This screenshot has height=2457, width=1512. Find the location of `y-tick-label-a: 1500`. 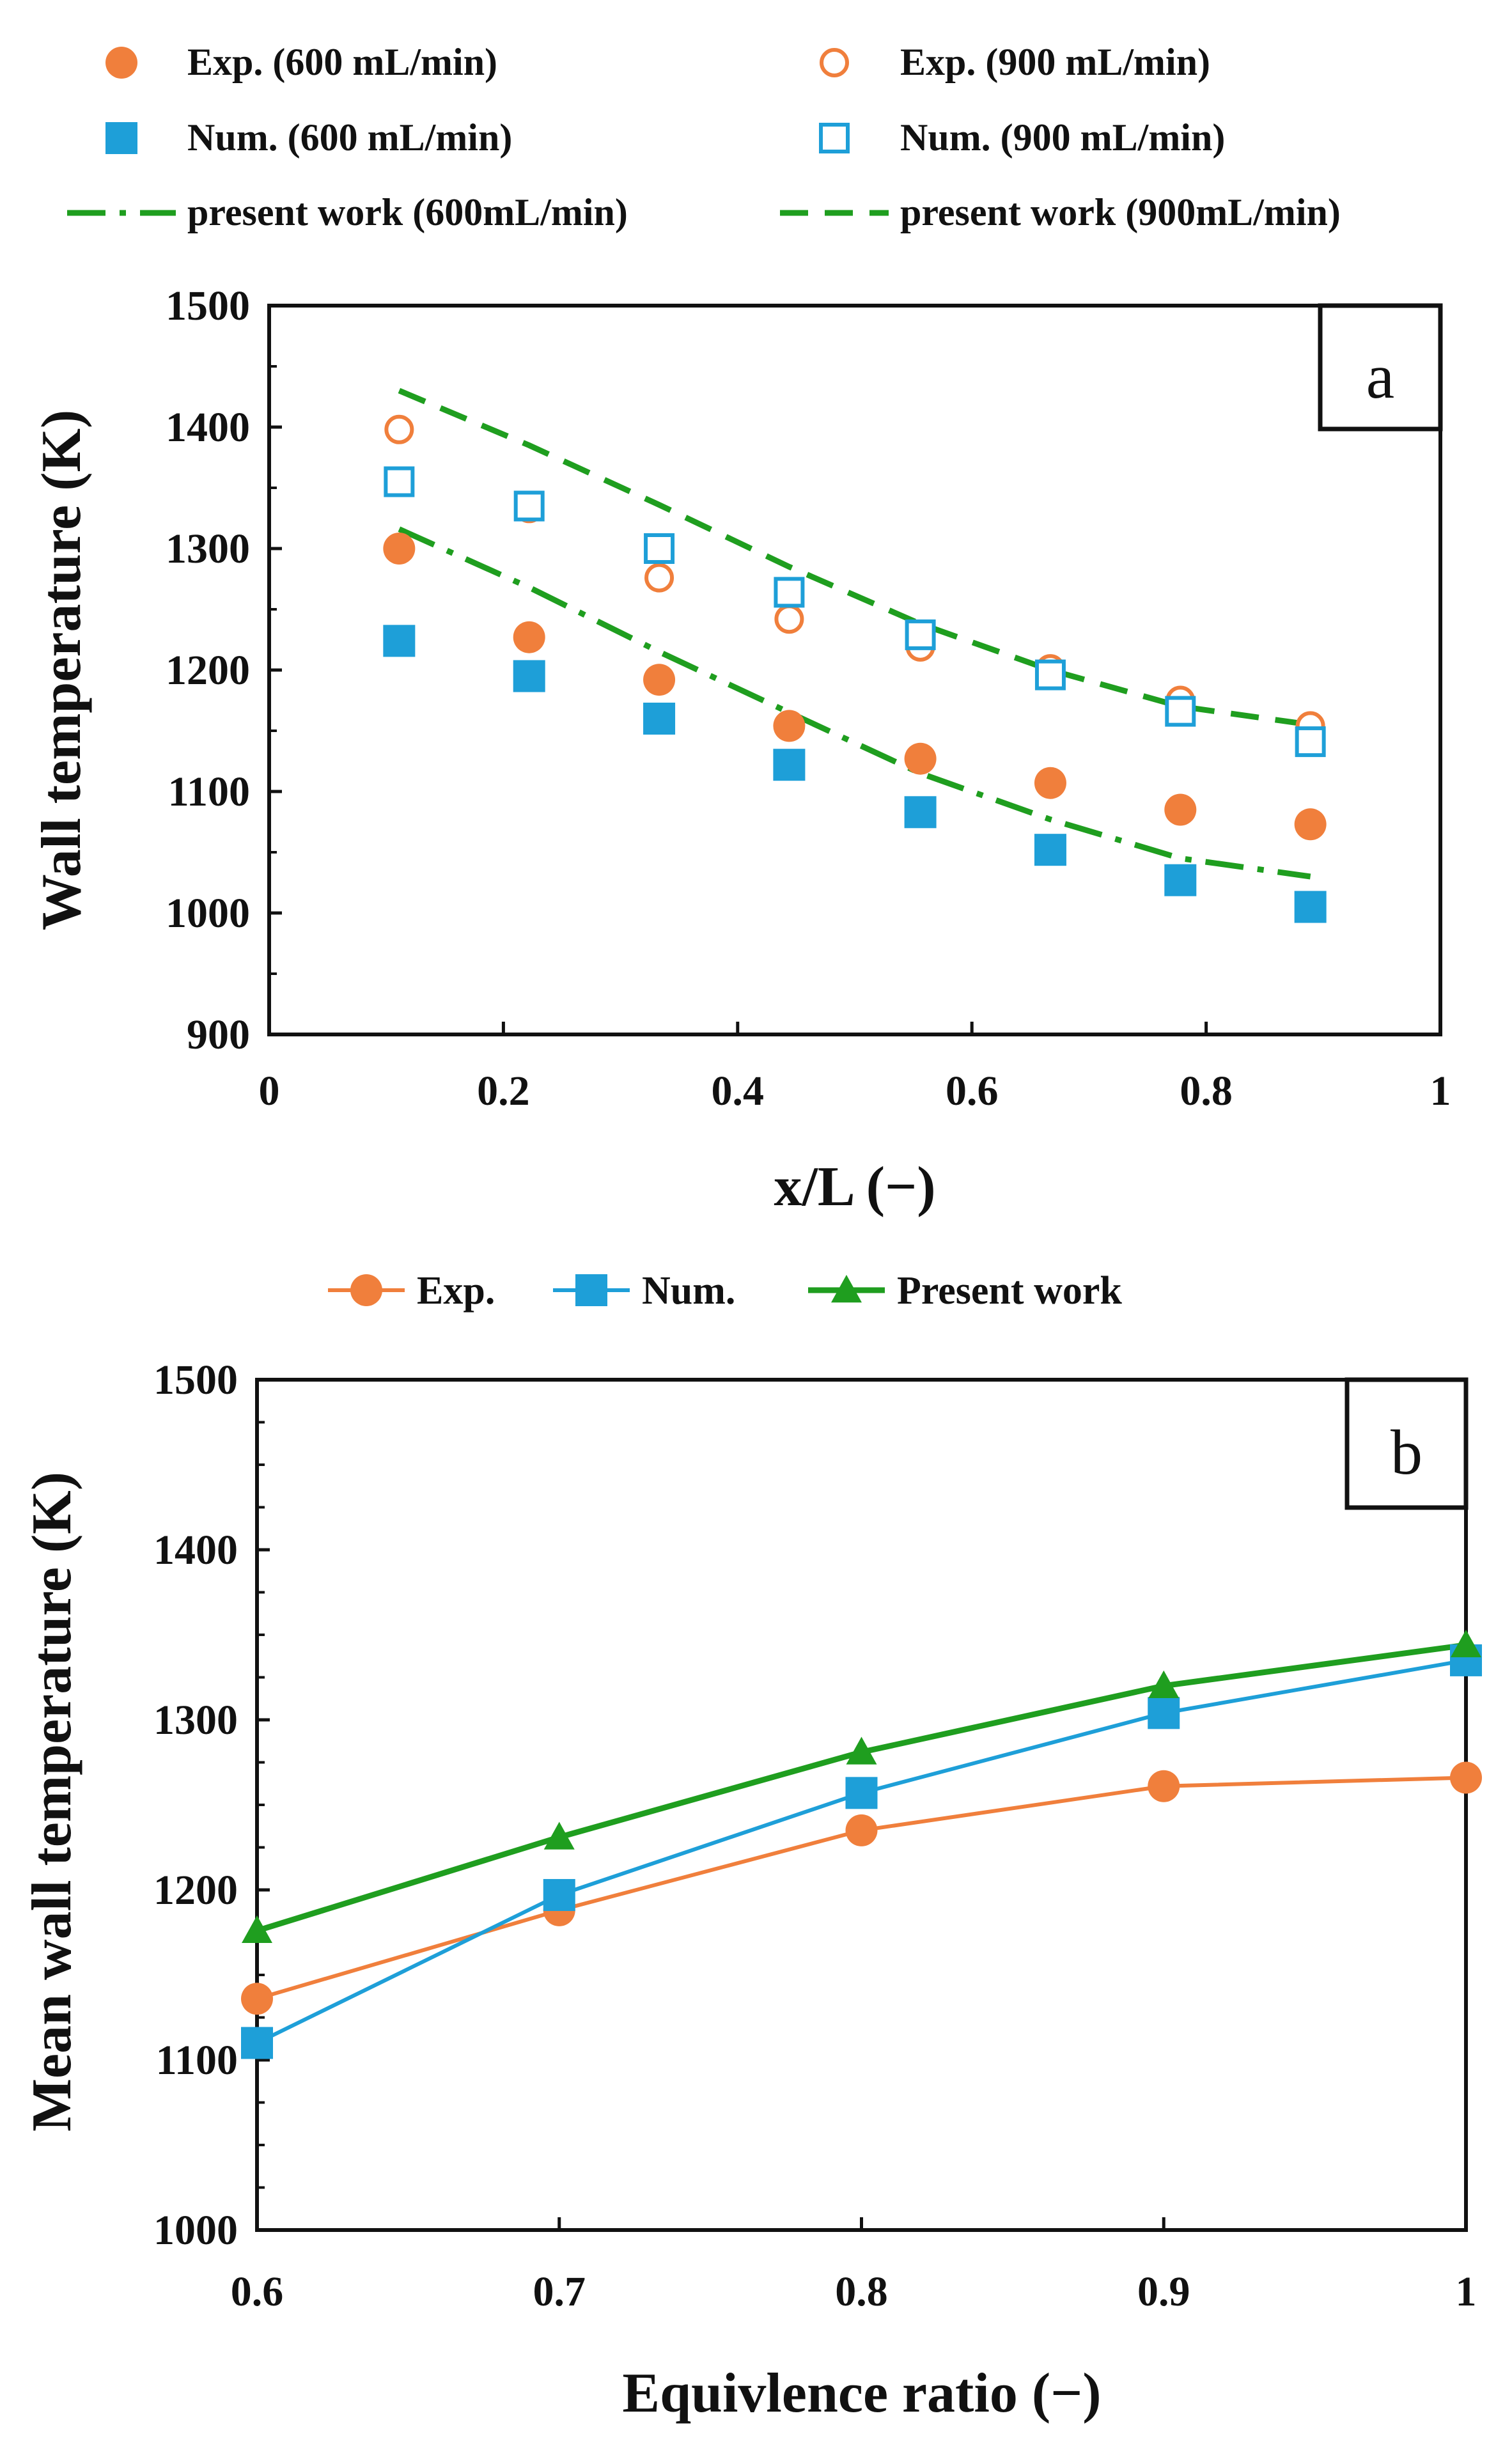

y-tick-label-a: 1500 is located at coordinates (208, 306).